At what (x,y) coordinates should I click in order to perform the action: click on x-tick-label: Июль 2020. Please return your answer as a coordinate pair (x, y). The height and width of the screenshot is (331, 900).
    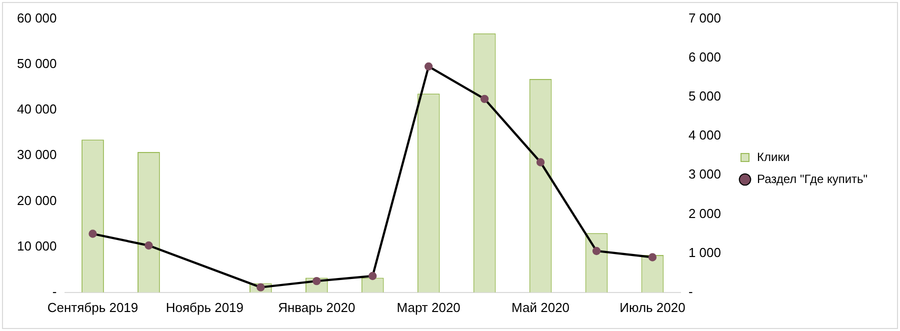
    Looking at the image, I should click on (653, 307).